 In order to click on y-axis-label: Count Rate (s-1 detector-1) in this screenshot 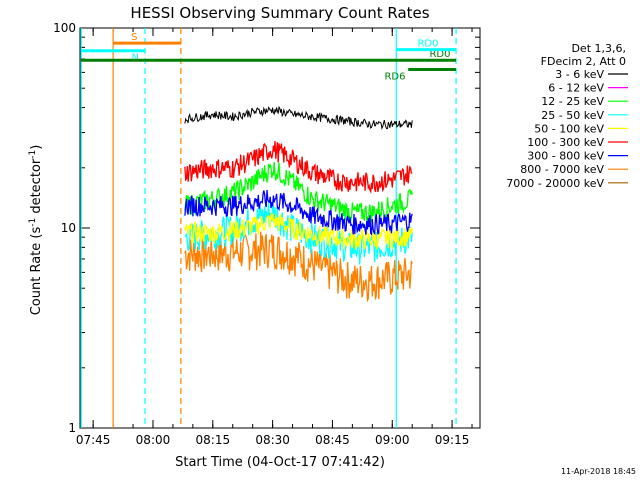, I will do `click(36, 230)`.